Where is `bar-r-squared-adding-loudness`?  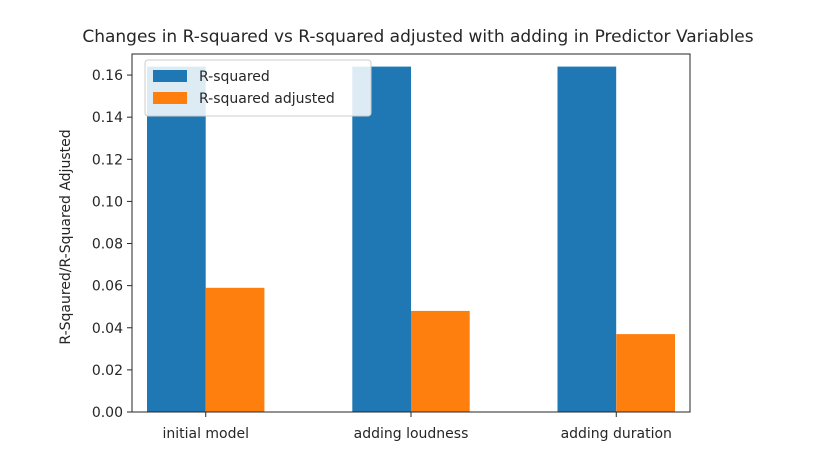 bar-r-squared-adding-loudness is located at coordinates (381, 239).